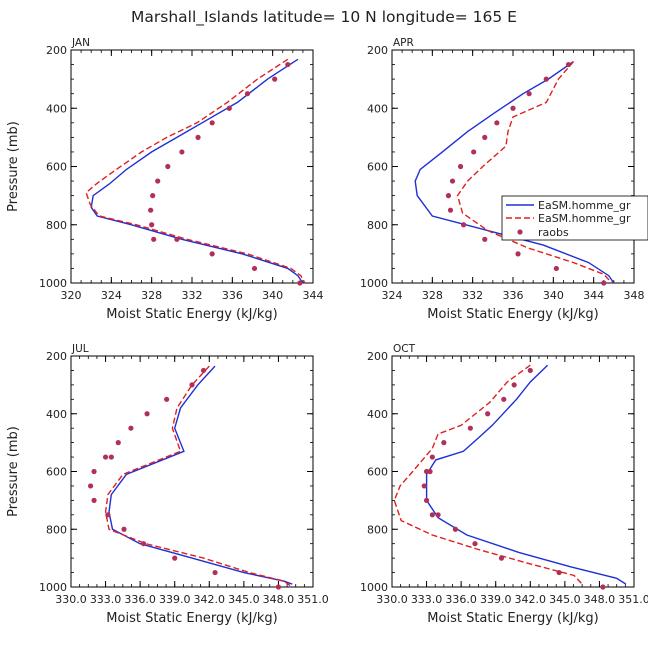 The image size is (648, 649). Describe the element at coordinates (633, 599) in the screenshot. I see `x-tick-label: 351.0` at that location.